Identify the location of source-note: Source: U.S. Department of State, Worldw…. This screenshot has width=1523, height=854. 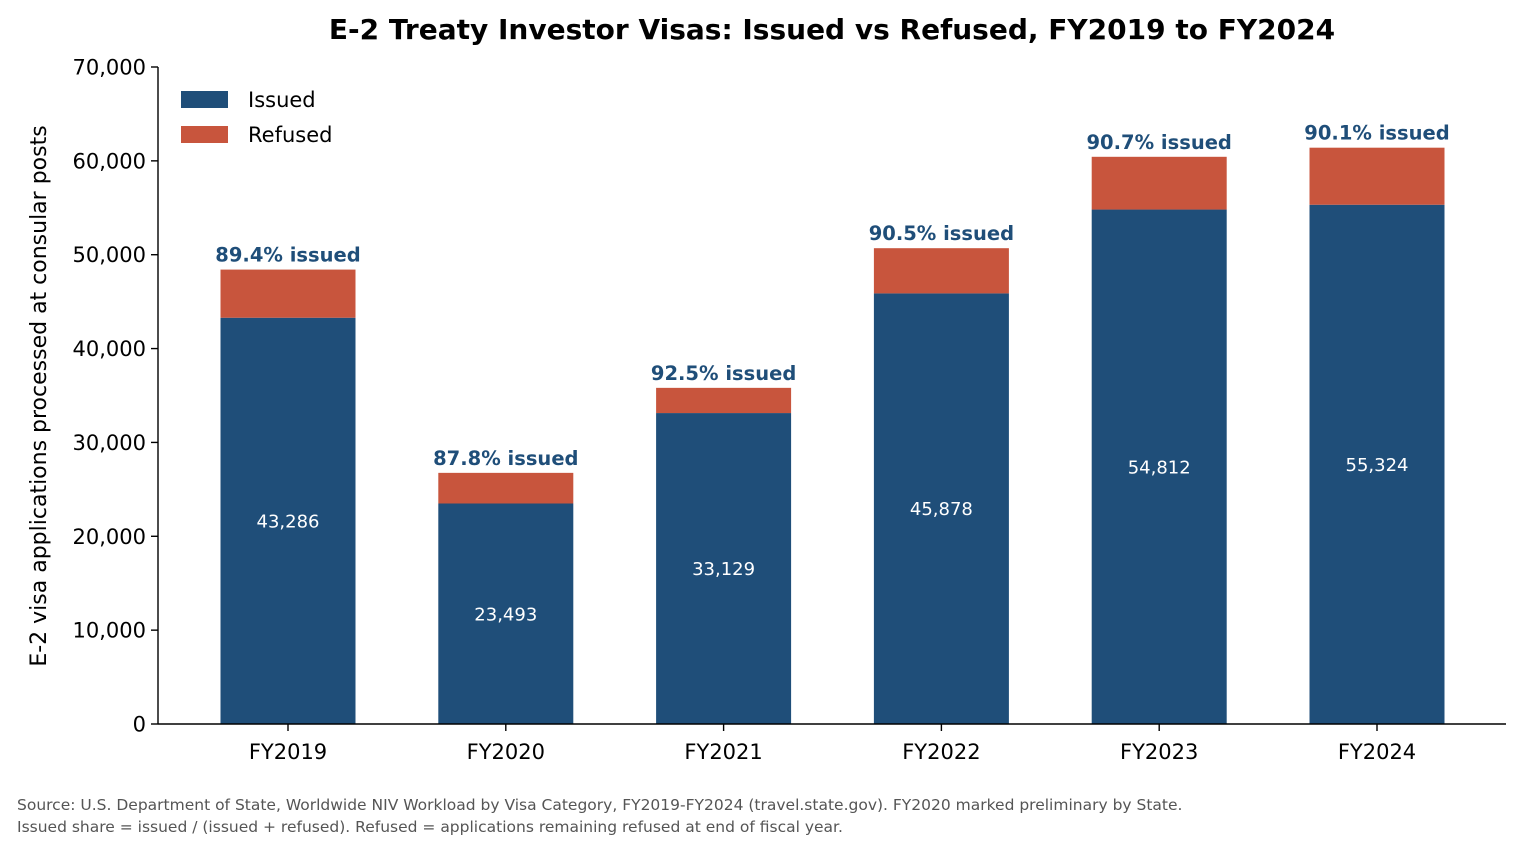
(600, 805).